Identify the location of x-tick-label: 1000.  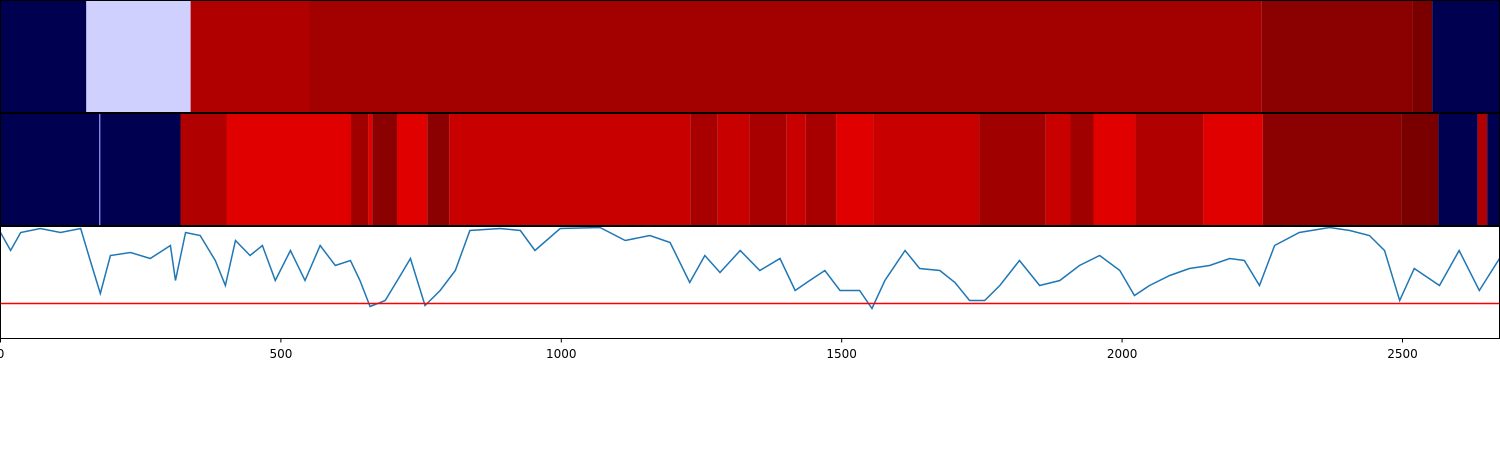
(561, 354).